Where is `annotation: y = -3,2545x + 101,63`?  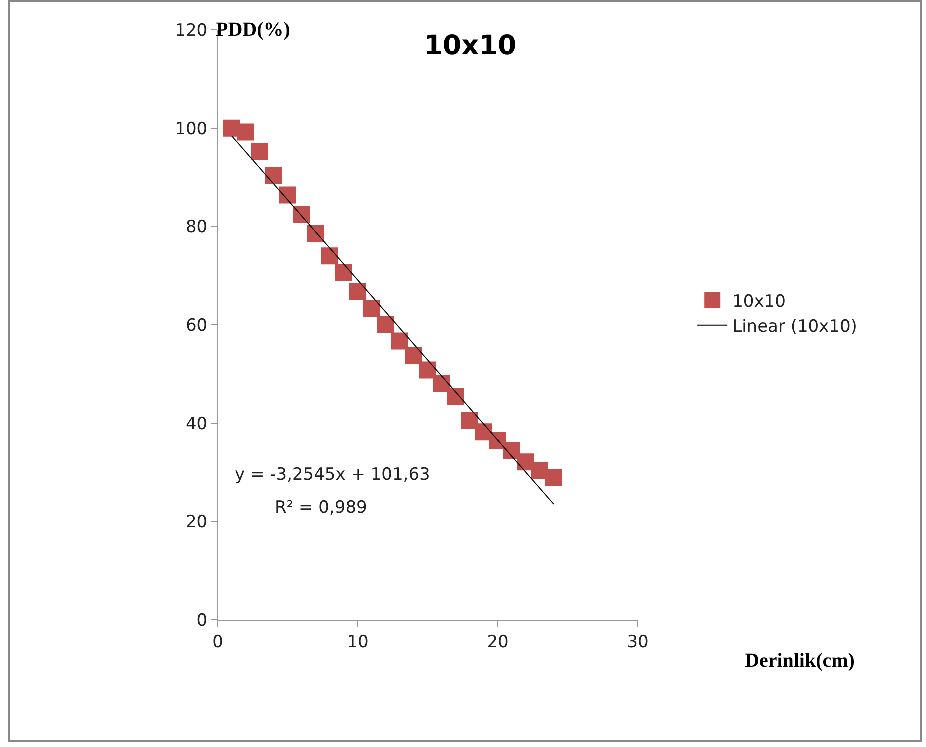 annotation: y = -3,2545x + 101,63 is located at coordinates (332, 475).